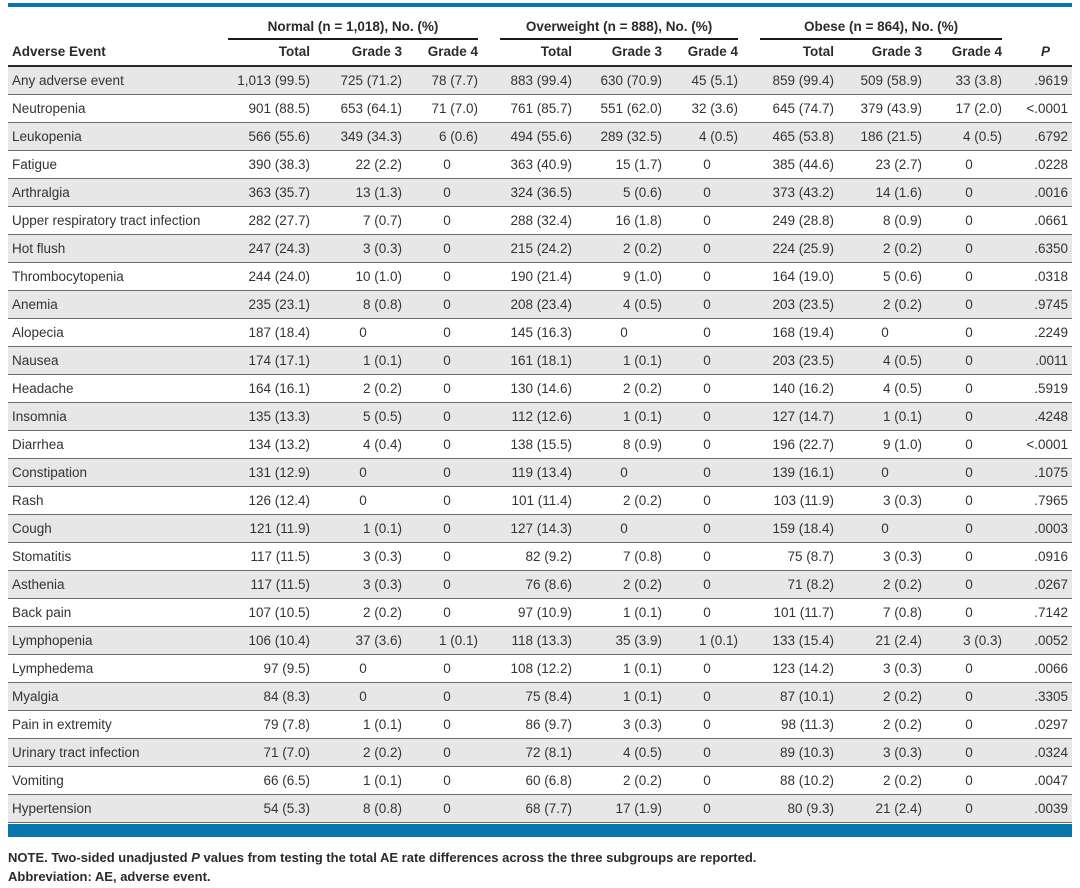 This screenshot has width=1080, height=888. I want to click on value-cell: 21 (2.4), so click(892, 808).